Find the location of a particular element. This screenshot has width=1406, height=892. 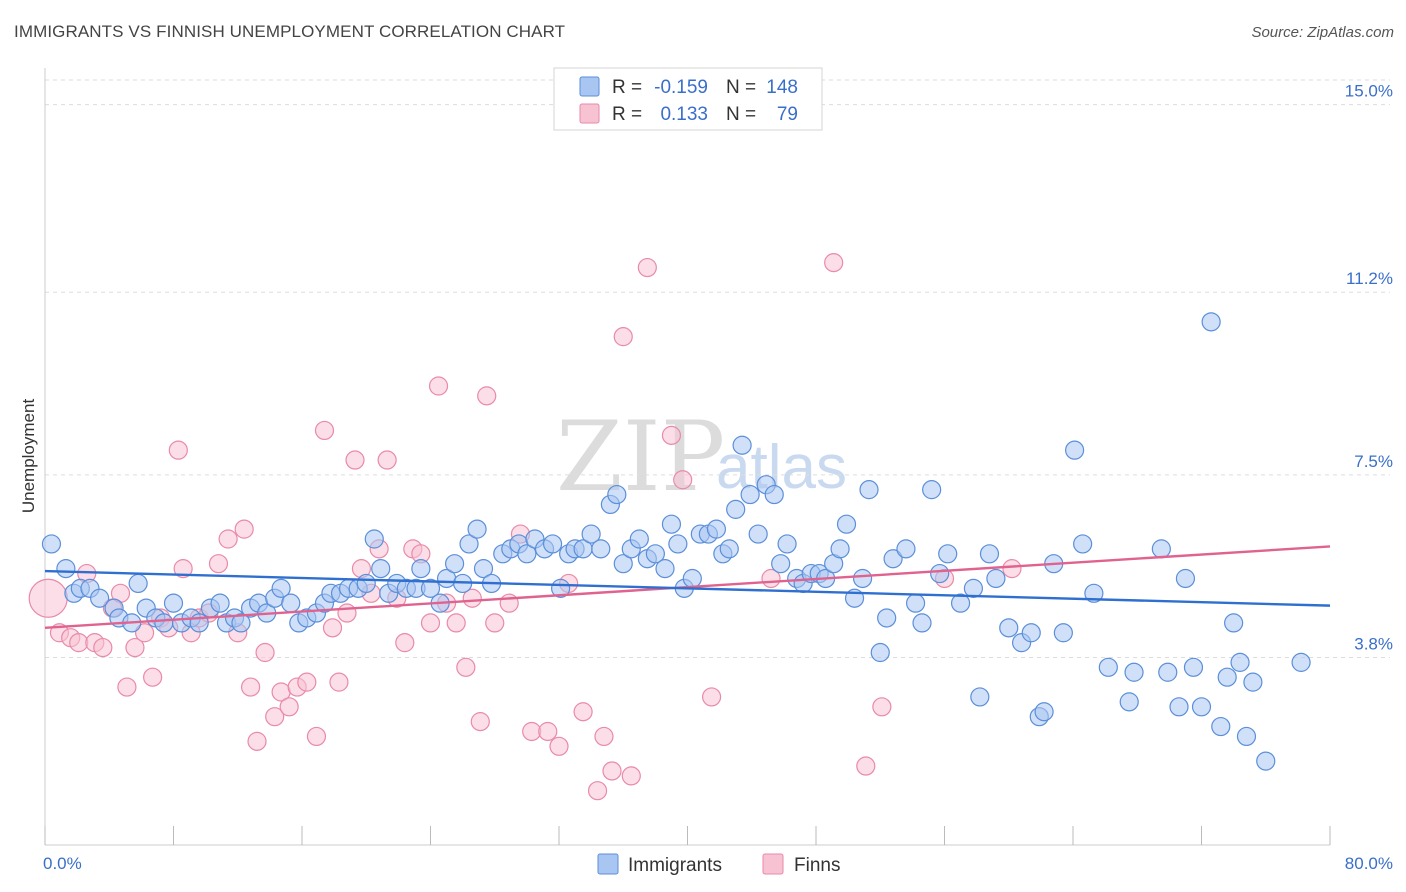

series-legend: Immigrants Finns is located at coordinates (718, 864).